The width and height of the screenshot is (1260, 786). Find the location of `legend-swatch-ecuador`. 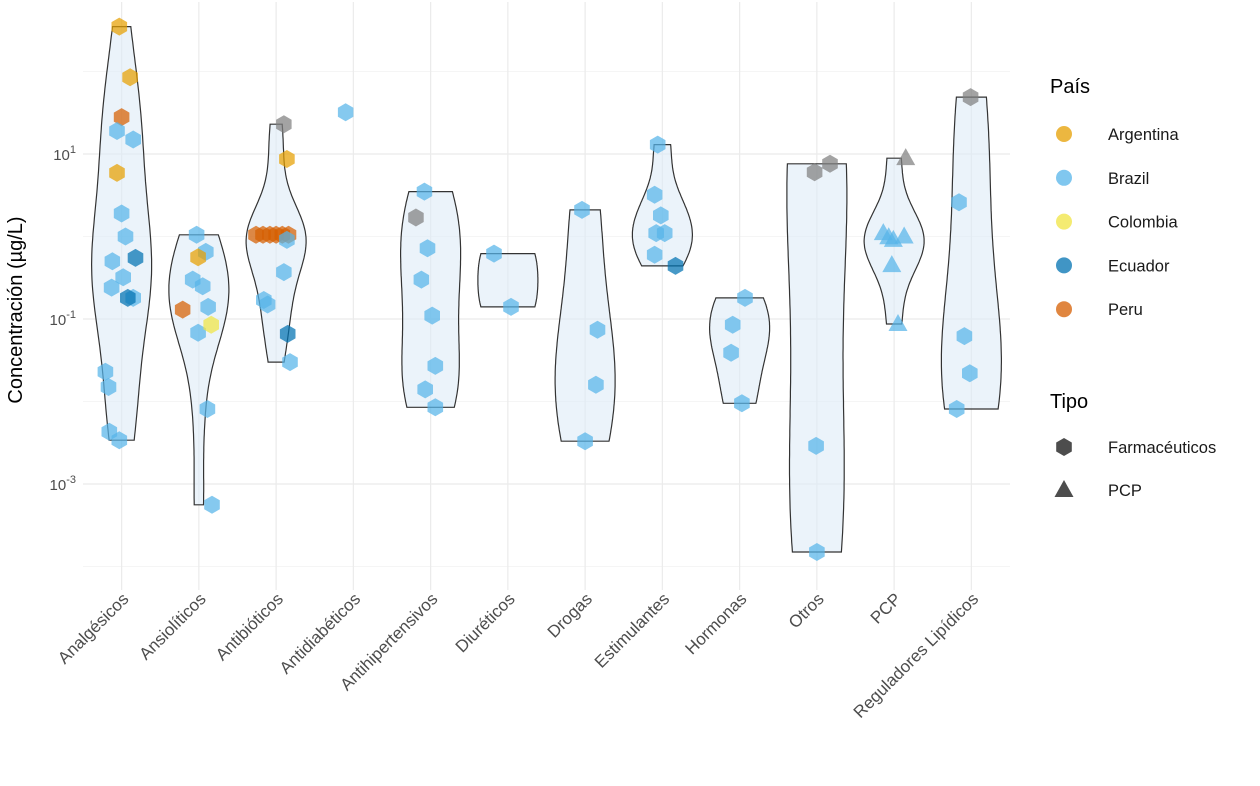

legend-swatch-ecuador is located at coordinates (1064, 265).